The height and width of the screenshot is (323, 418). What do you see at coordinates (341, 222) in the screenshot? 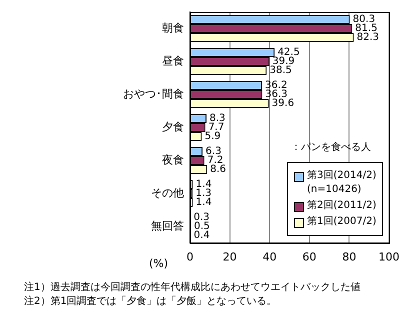
I see `legend-label: 第1回(2007/2)` at bounding box center [341, 222].